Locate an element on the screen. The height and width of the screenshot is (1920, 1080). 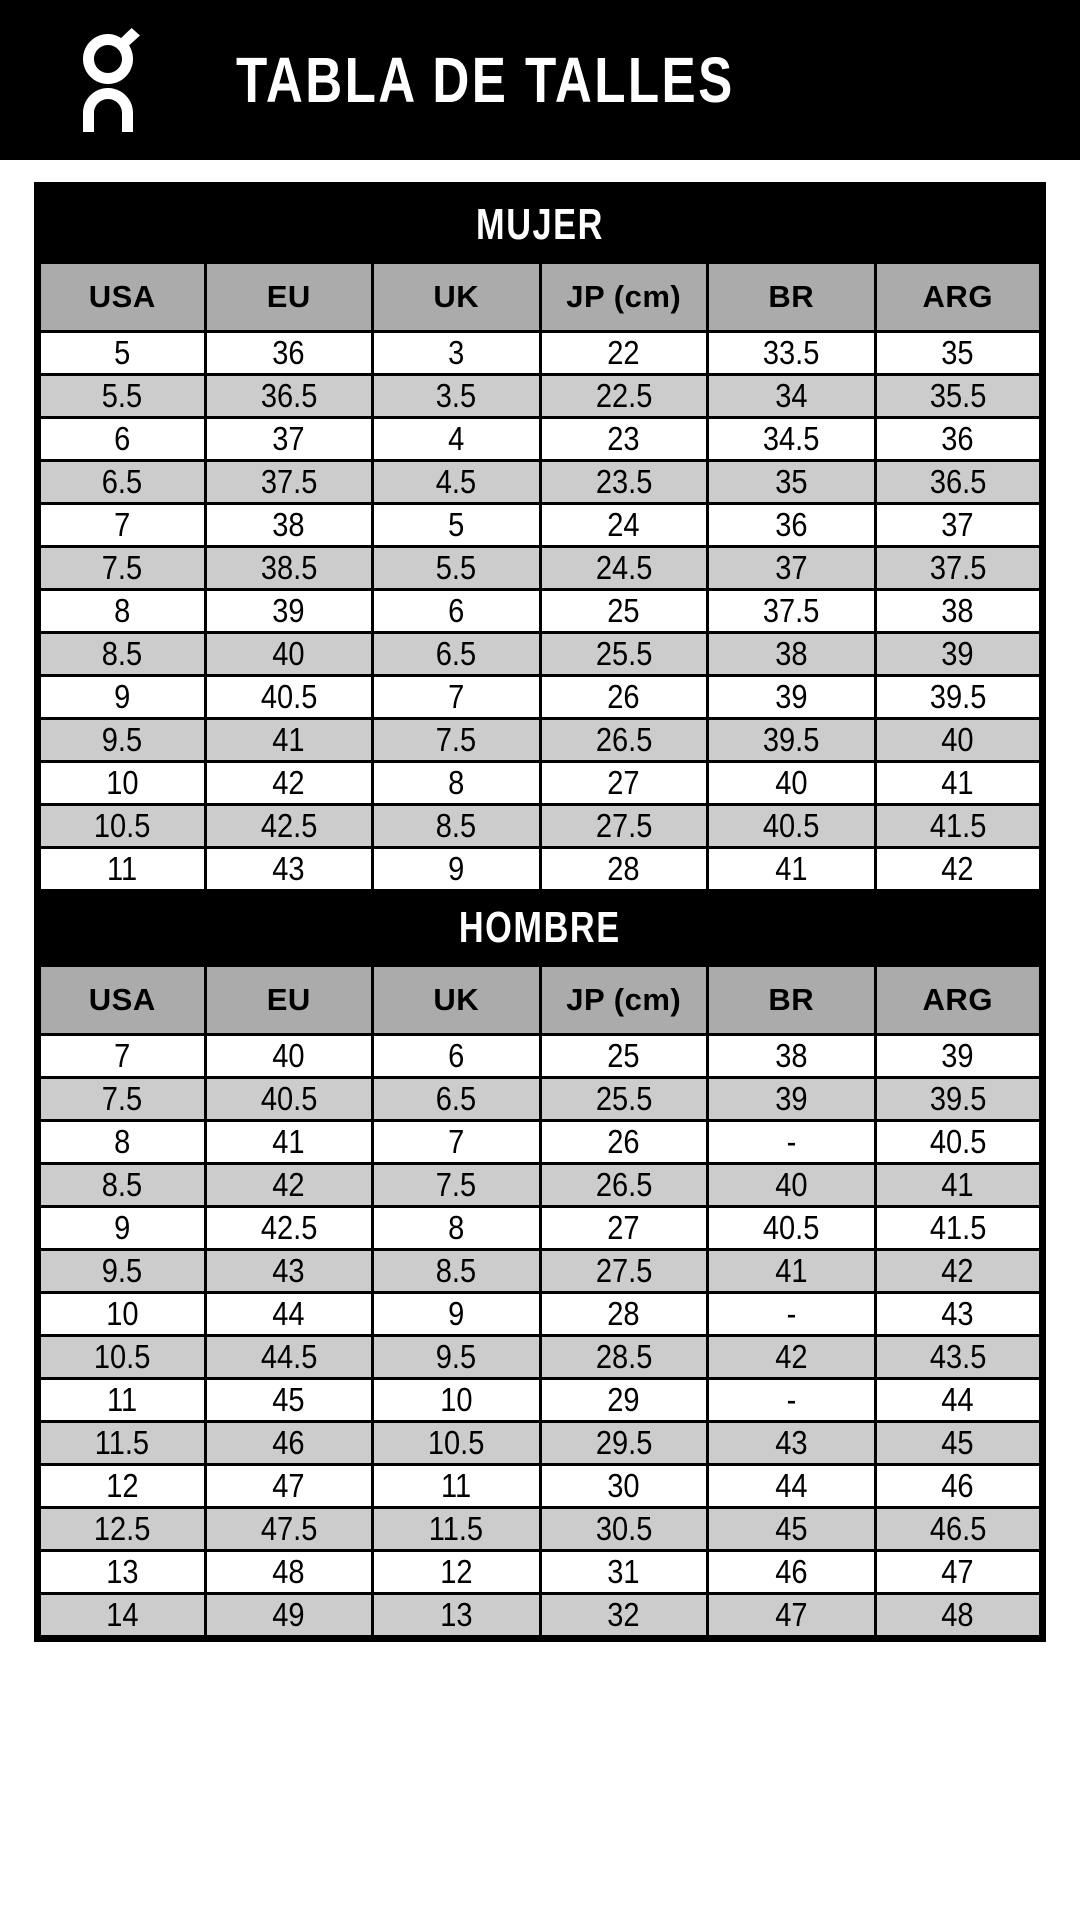
table-cell: 44.5 is located at coordinates (288, 1357).